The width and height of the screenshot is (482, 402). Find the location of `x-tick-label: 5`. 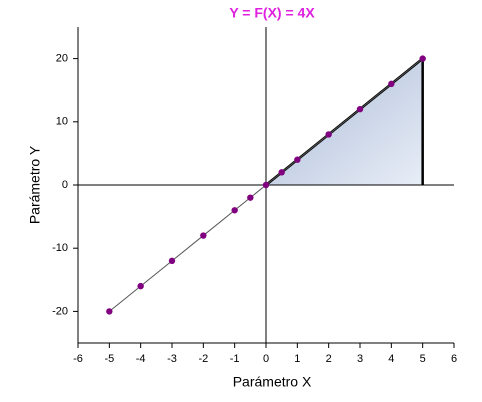

x-tick-label: 5 is located at coordinates (423, 359).